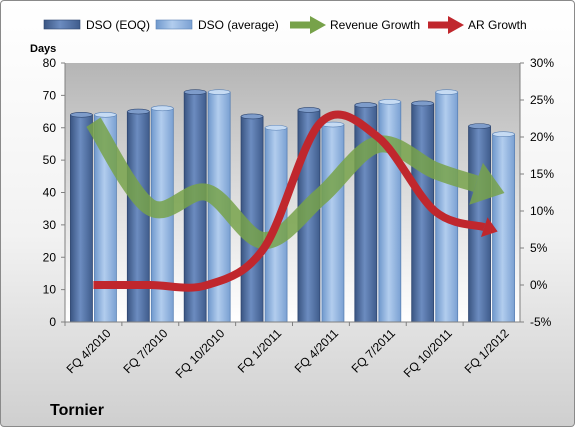  What do you see at coordinates (541, 322) in the screenshot?
I see `right-tick-label: -5%` at bounding box center [541, 322].